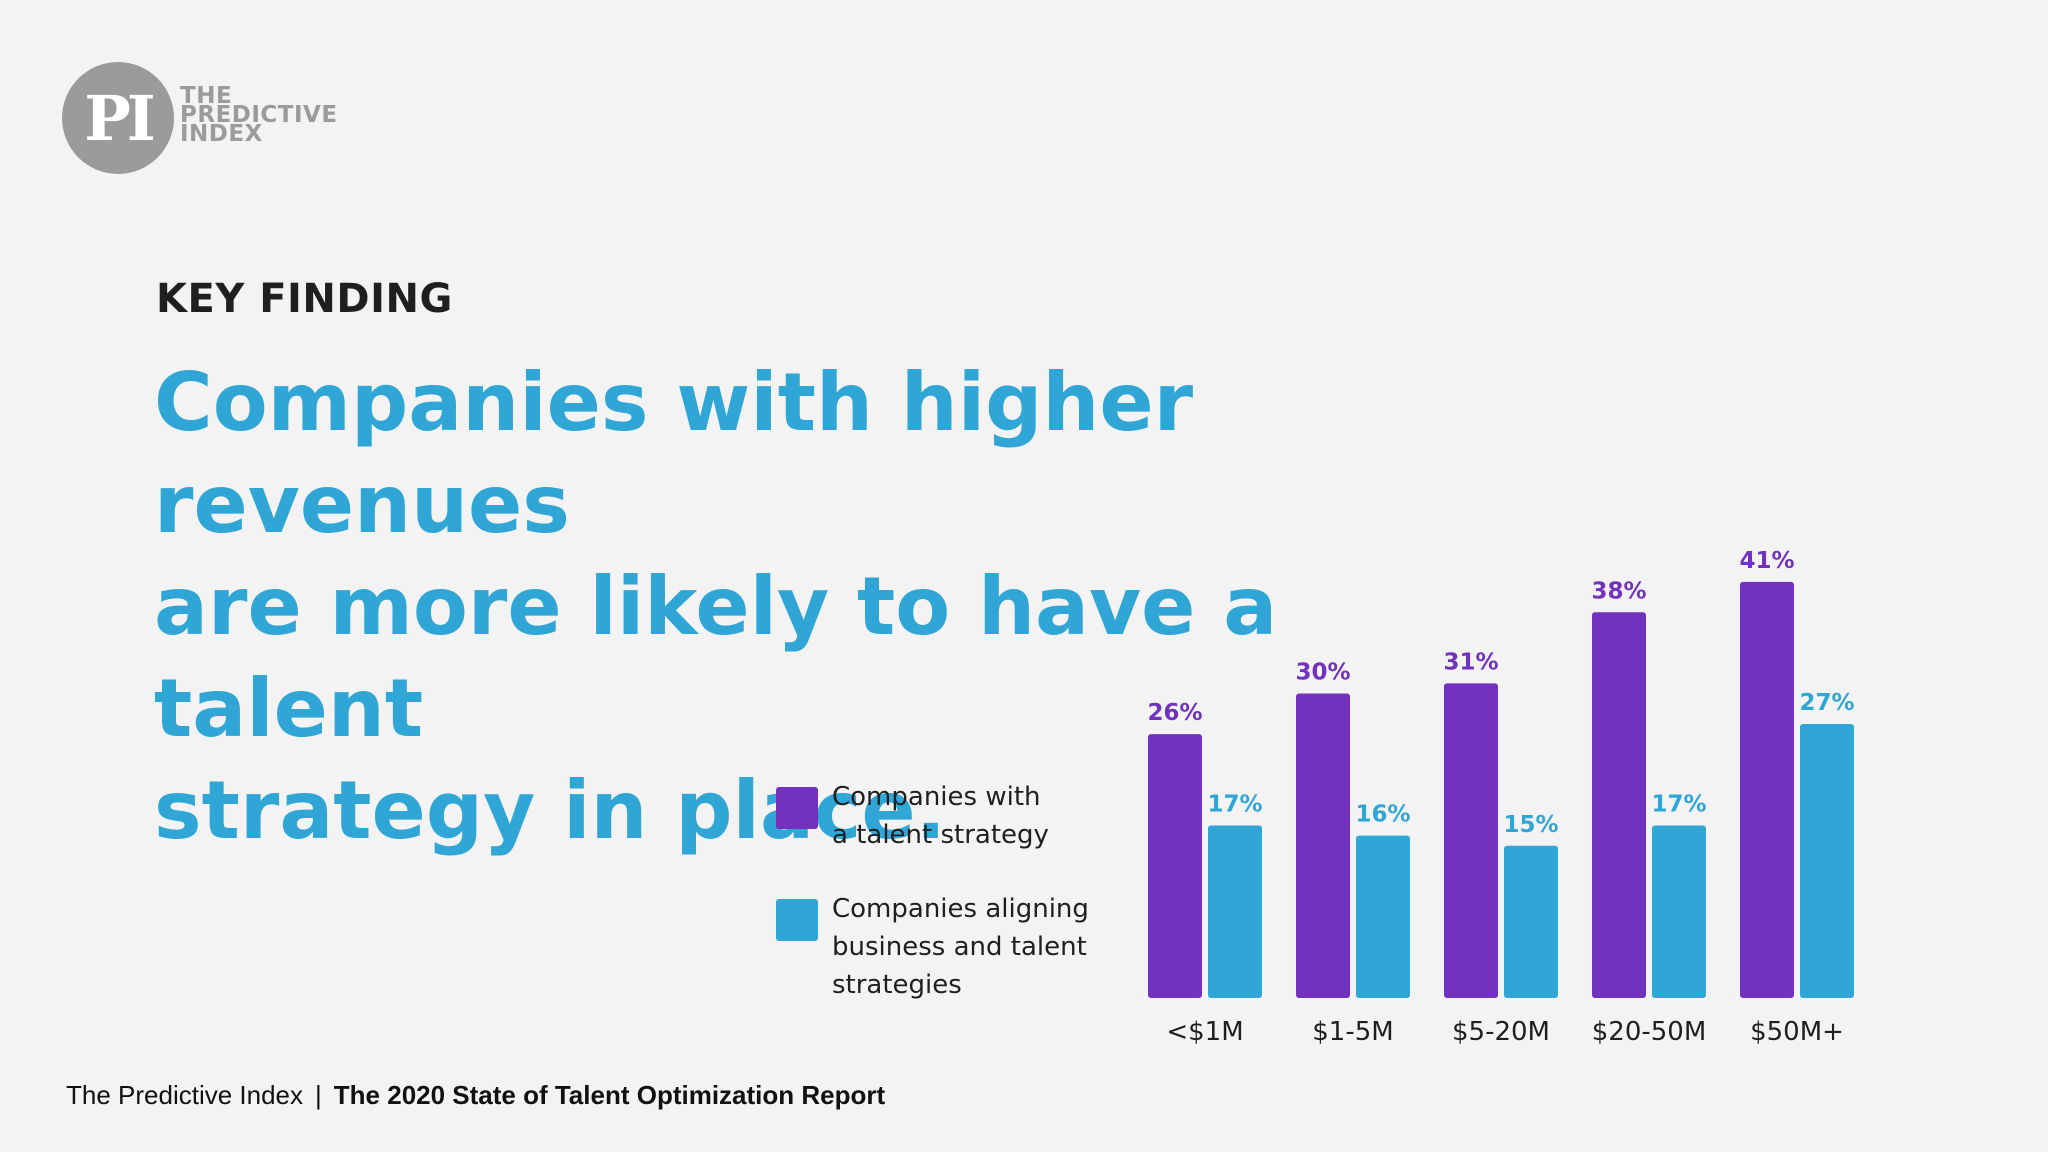 Image resolution: width=2048 pixels, height=1152 pixels. What do you see at coordinates (1470, 662) in the screenshot?
I see `data-label-talent-strategy-2: 31%` at bounding box center [1470, 662].